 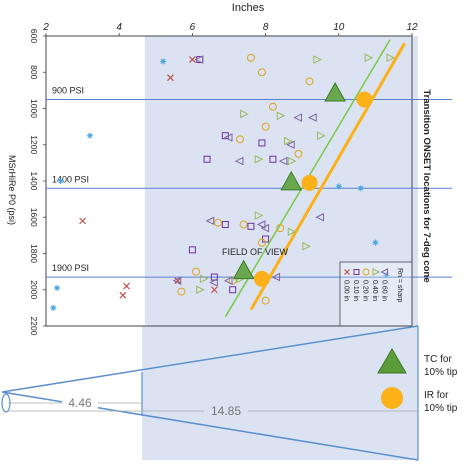 What do you see at coordinates (355, 290) in the screenshot?
I see `legend-label: 0.10 in` at bounding box center [355, 290].